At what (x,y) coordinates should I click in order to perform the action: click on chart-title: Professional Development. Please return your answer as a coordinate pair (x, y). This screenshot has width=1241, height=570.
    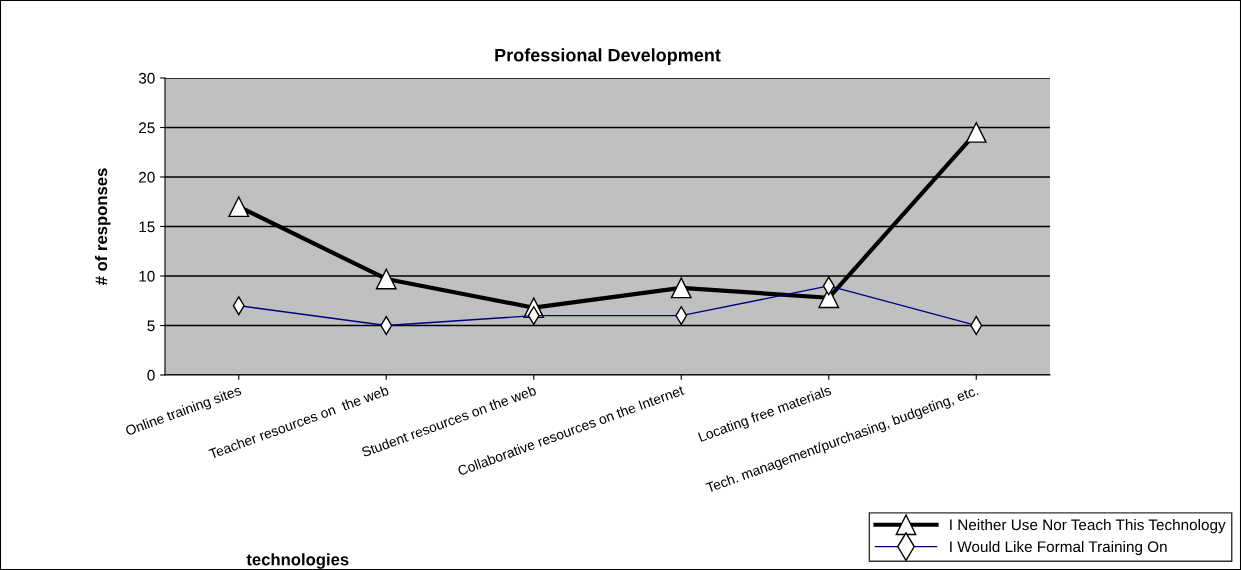
    Looking at the image, I should click on (608, 57).